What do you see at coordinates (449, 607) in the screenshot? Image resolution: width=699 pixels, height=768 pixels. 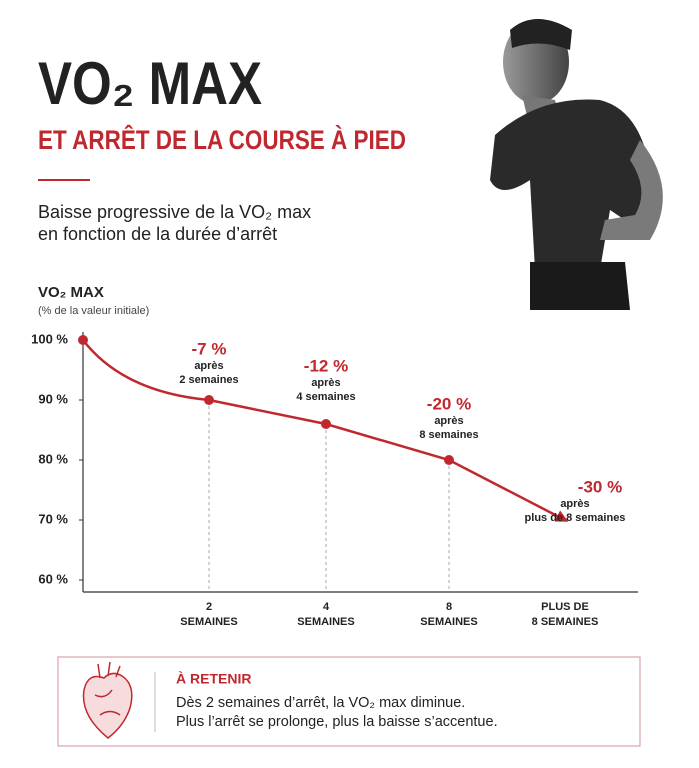 I see `x-tick-label: 8` at bounding box center [449, 607].